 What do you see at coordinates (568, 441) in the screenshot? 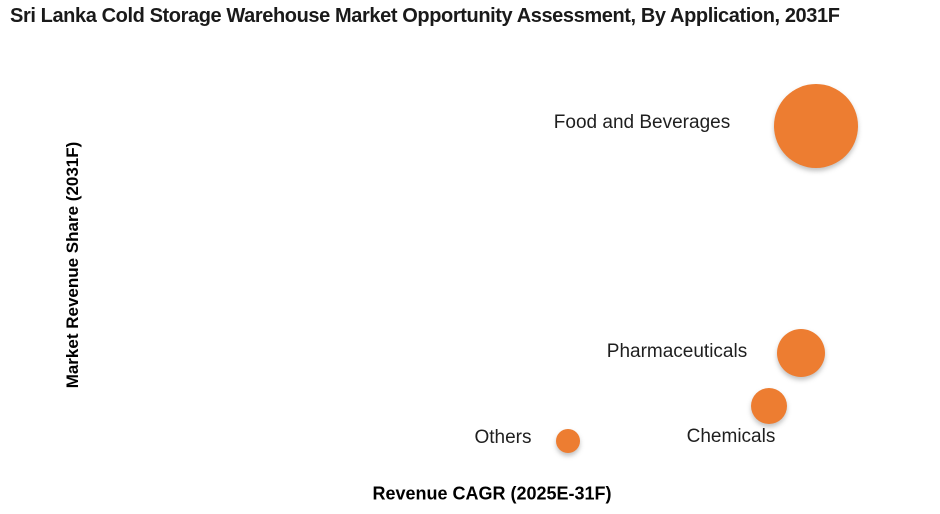
I see `bubble-others` at bounding box center [568, 441].